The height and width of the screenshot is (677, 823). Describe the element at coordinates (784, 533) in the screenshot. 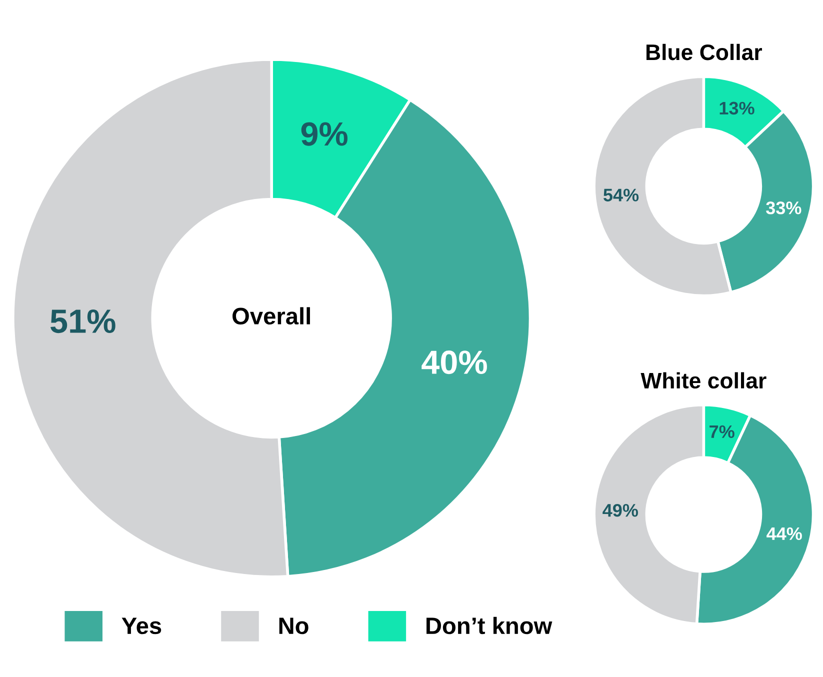

I see `data-label: 44%` at that location.